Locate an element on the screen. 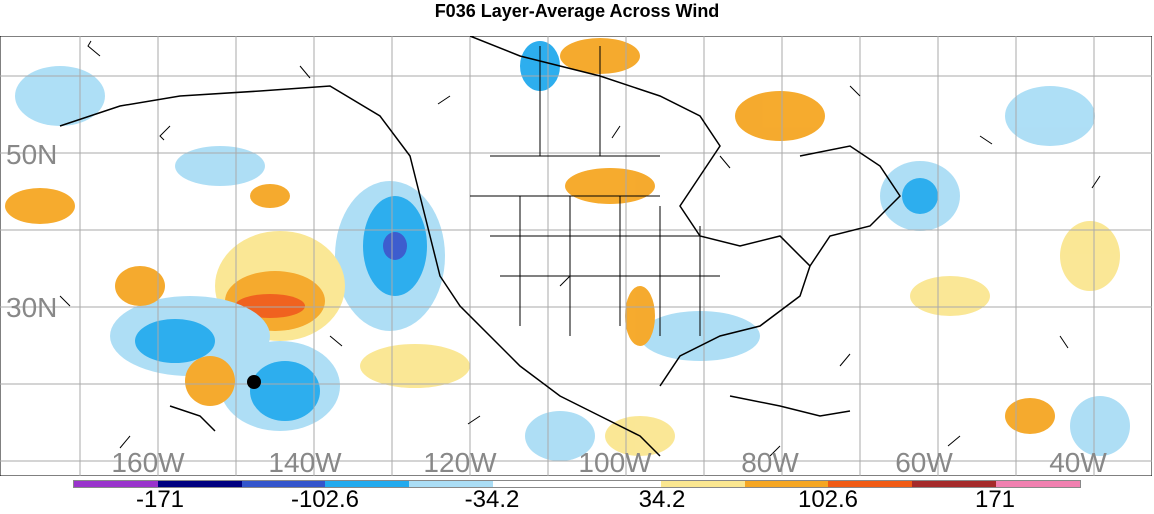 The width and height of the screenshot is (1154, 514). colorbar-label: -171 is located at coordinates (160, 499).